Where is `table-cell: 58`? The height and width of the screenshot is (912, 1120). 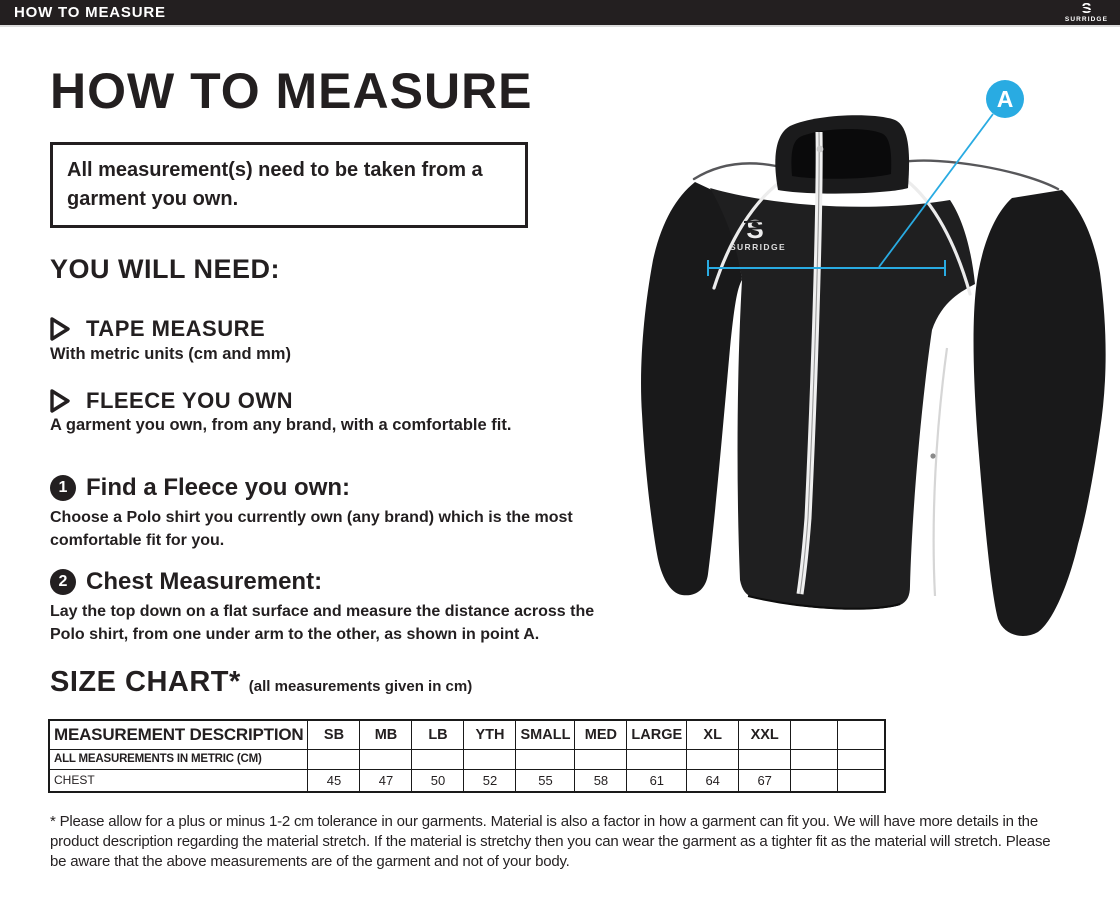 table-cell: 58 is located at coordinates (601, 780).